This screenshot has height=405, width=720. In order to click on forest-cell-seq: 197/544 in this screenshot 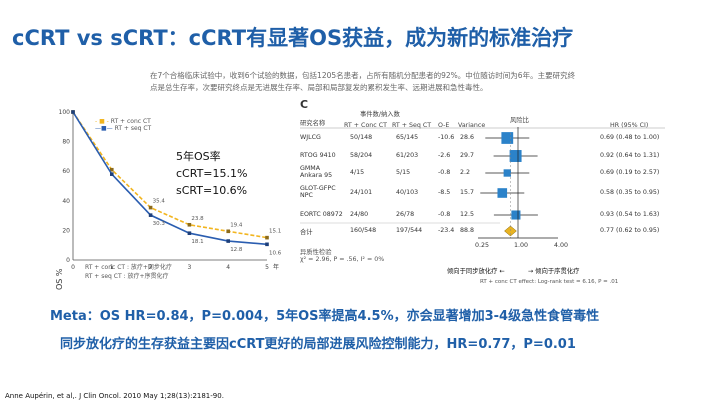, I will do `click(409, 230)`.